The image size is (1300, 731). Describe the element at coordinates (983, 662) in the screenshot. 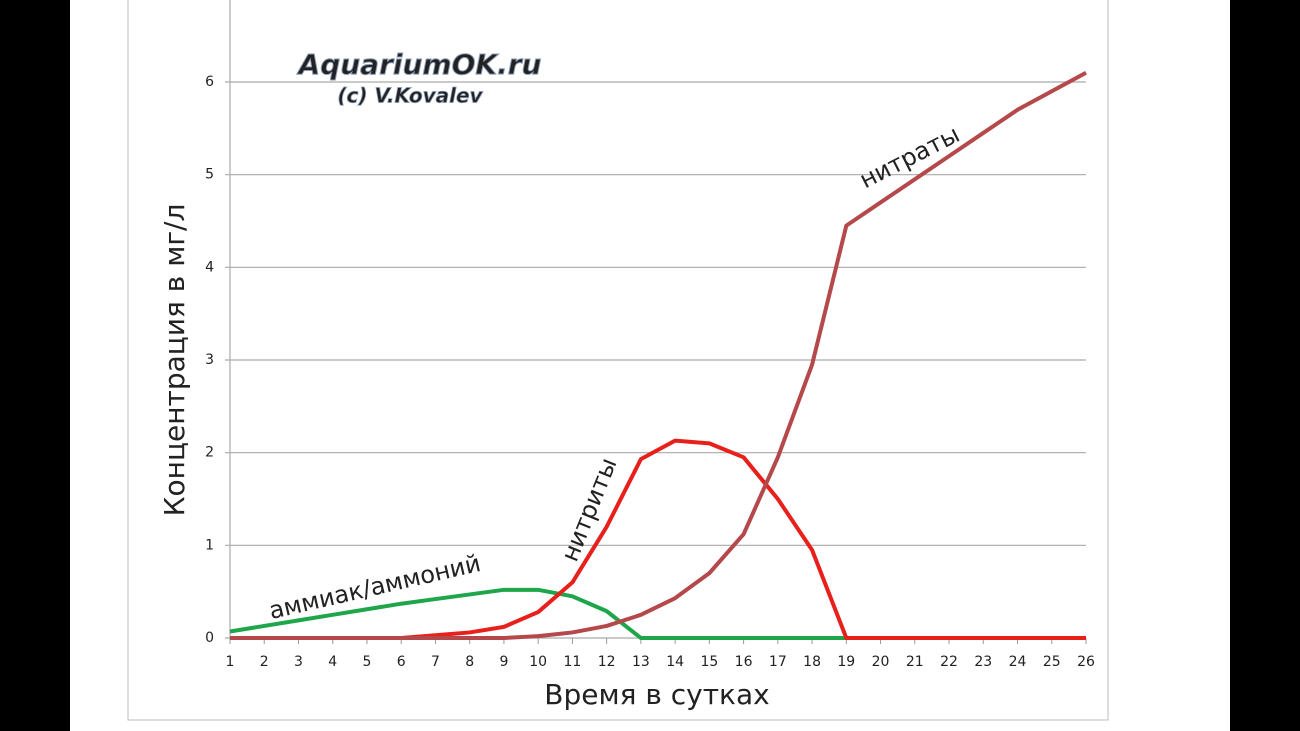

I see `x-tick-label: 23` at that location.